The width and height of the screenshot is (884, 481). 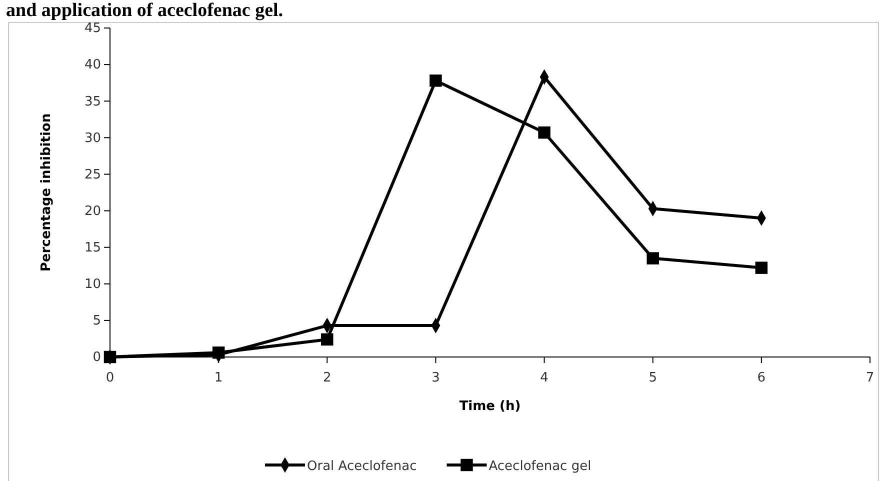 What do you see at coordinates (92, 284) in the screenshot?
I see `y-tick-label: 10` at bounding box center [92, 284].